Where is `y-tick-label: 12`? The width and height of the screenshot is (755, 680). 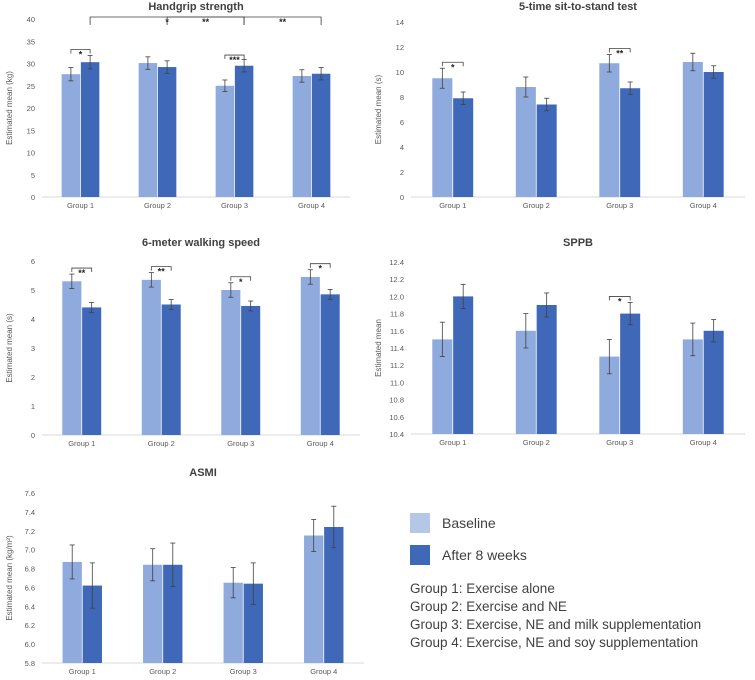
y-tick-label: 12 is located at coordinates (400, 47).